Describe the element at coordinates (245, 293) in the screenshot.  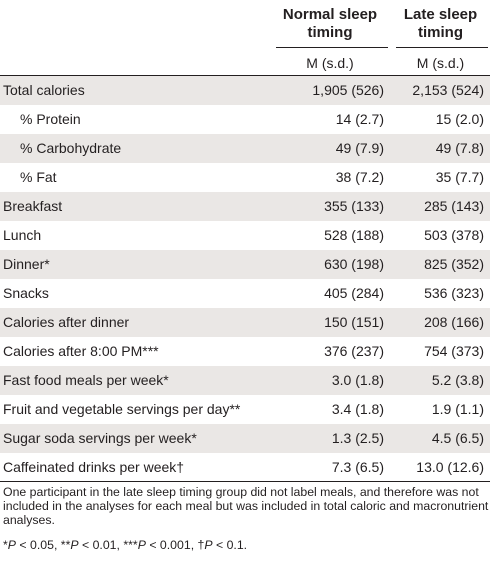
I see `table-row: Snacks 405 (284) 536 (323)` at that location.